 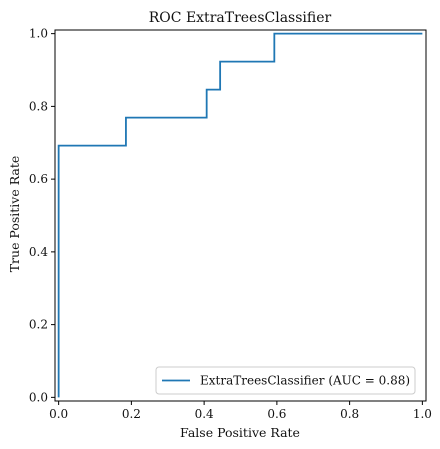 I want to click on legend: ExtraTreesClassifier (AUC = 0.88), so click(x=285, y=380).